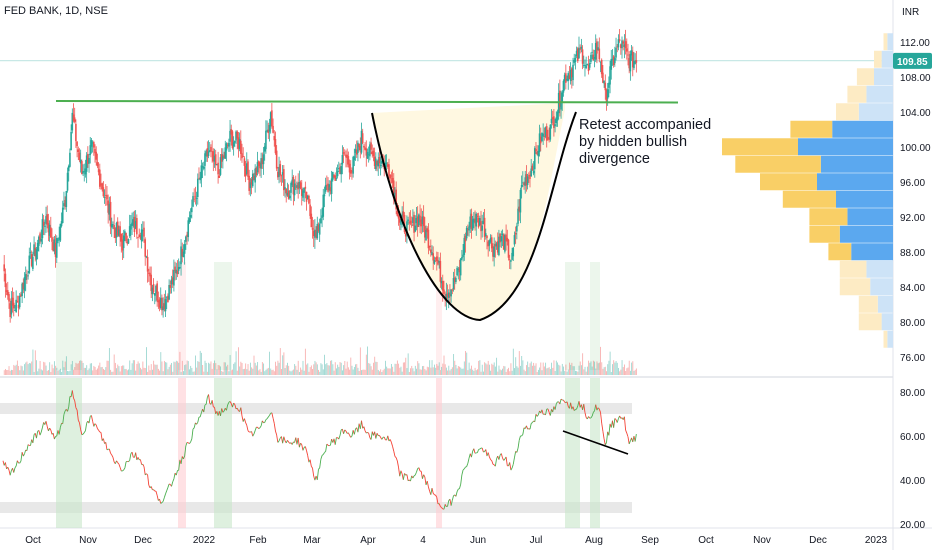  Describe the element at coordinates (912, 183) in the screenshot. I see `price-tick-4: 96.00` at that location.